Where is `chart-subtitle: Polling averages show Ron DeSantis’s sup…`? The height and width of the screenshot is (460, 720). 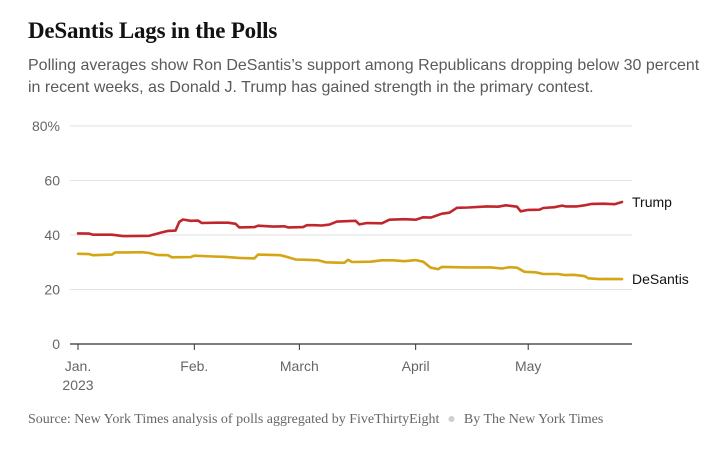 chart-subtitle: Polling averages show Ron DeSantis’s sup… is located at coordinates (364, 76).